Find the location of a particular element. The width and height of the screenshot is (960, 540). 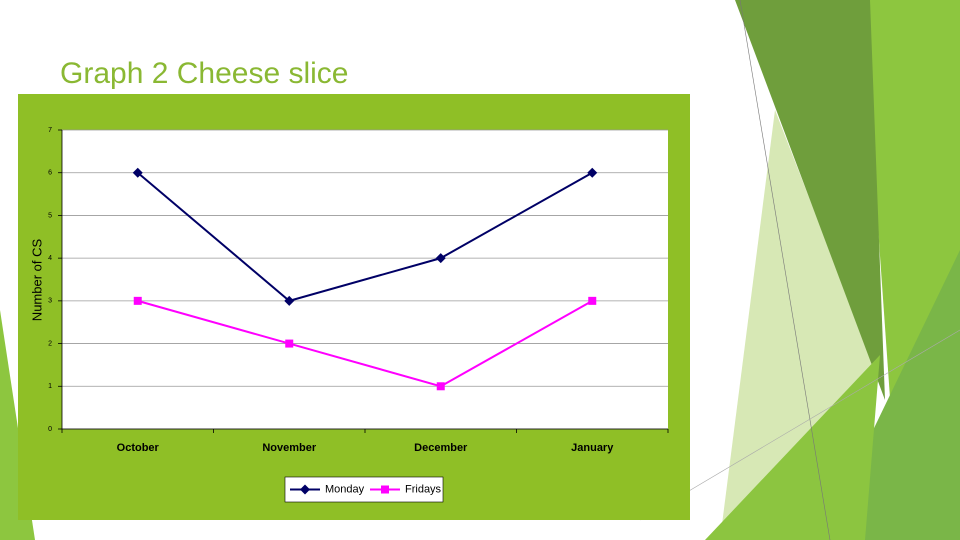

y-axis-label: Number of CS is located at coordinates (36, 279).